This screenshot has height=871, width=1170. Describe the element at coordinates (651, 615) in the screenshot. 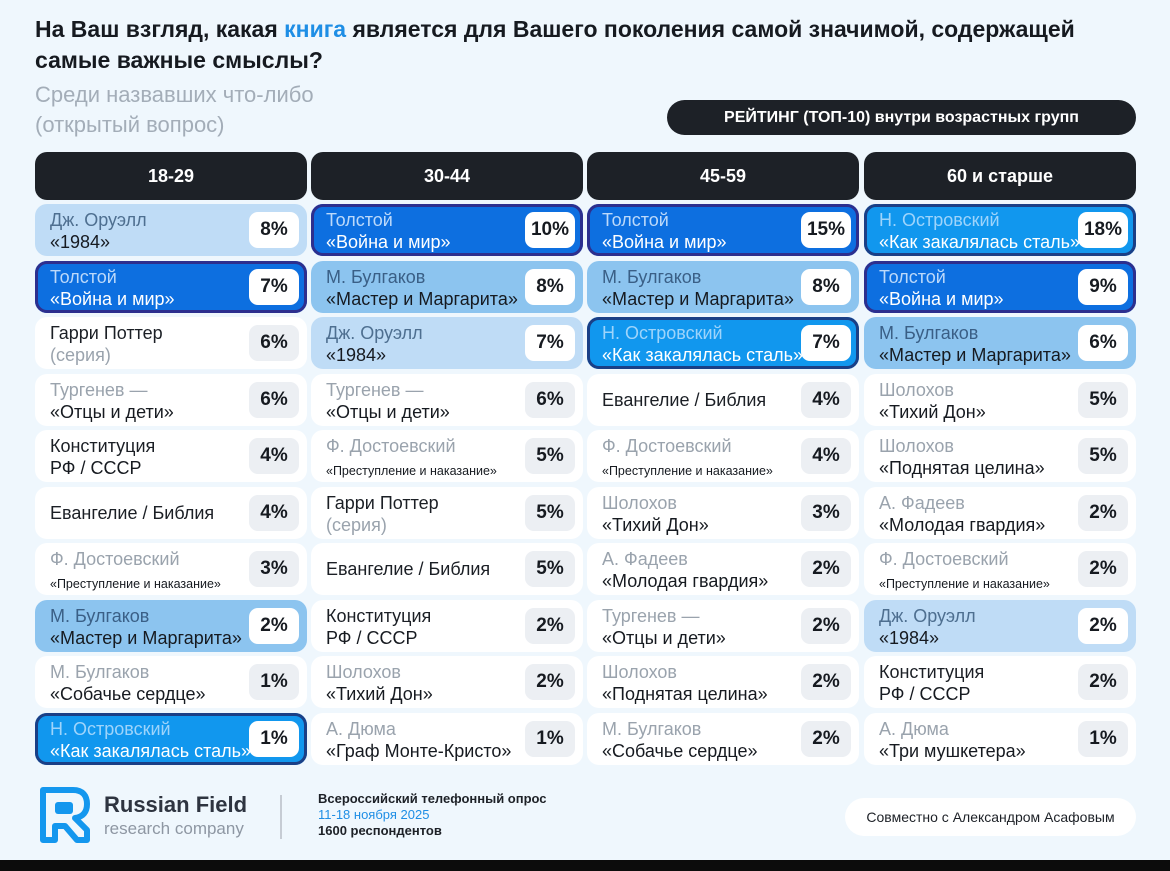

I see `book-author: Тургенев —` at that location.